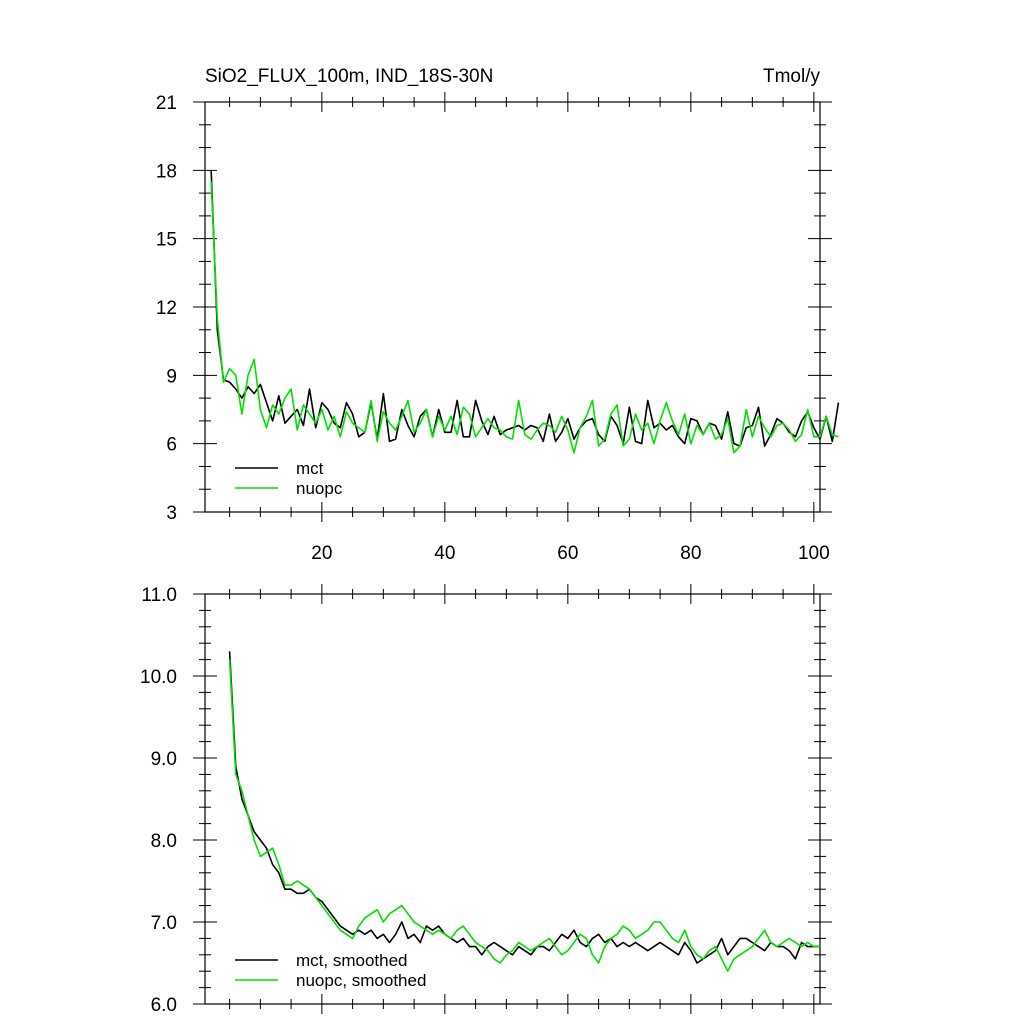 The width and height of the screenshot is (1024, 1024). What do you see at coordinates (166, 240) in the screenshot?
I see `y-tick-label: 15` at bounding box center [166, 240].